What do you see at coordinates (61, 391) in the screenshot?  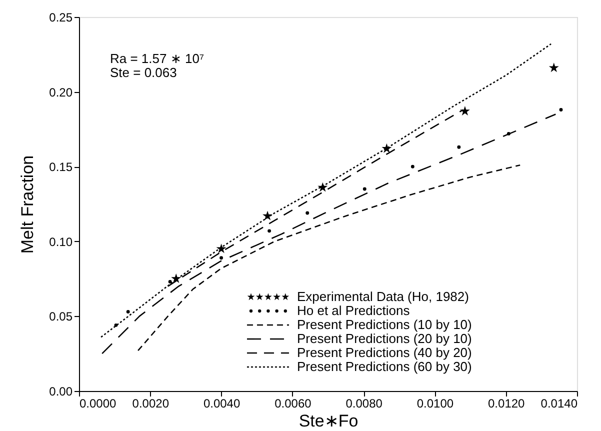 I see `y-tick-label: 0.00` at bounding box center [61, 391].